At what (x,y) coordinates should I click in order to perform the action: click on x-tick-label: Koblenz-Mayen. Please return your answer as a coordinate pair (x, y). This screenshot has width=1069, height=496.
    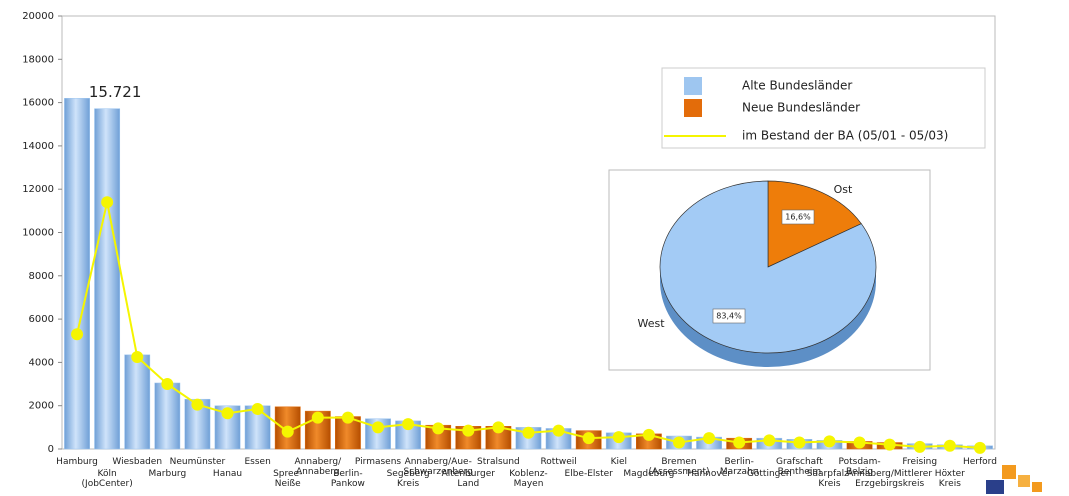
    Looking at the image, I should click on (528, 479).